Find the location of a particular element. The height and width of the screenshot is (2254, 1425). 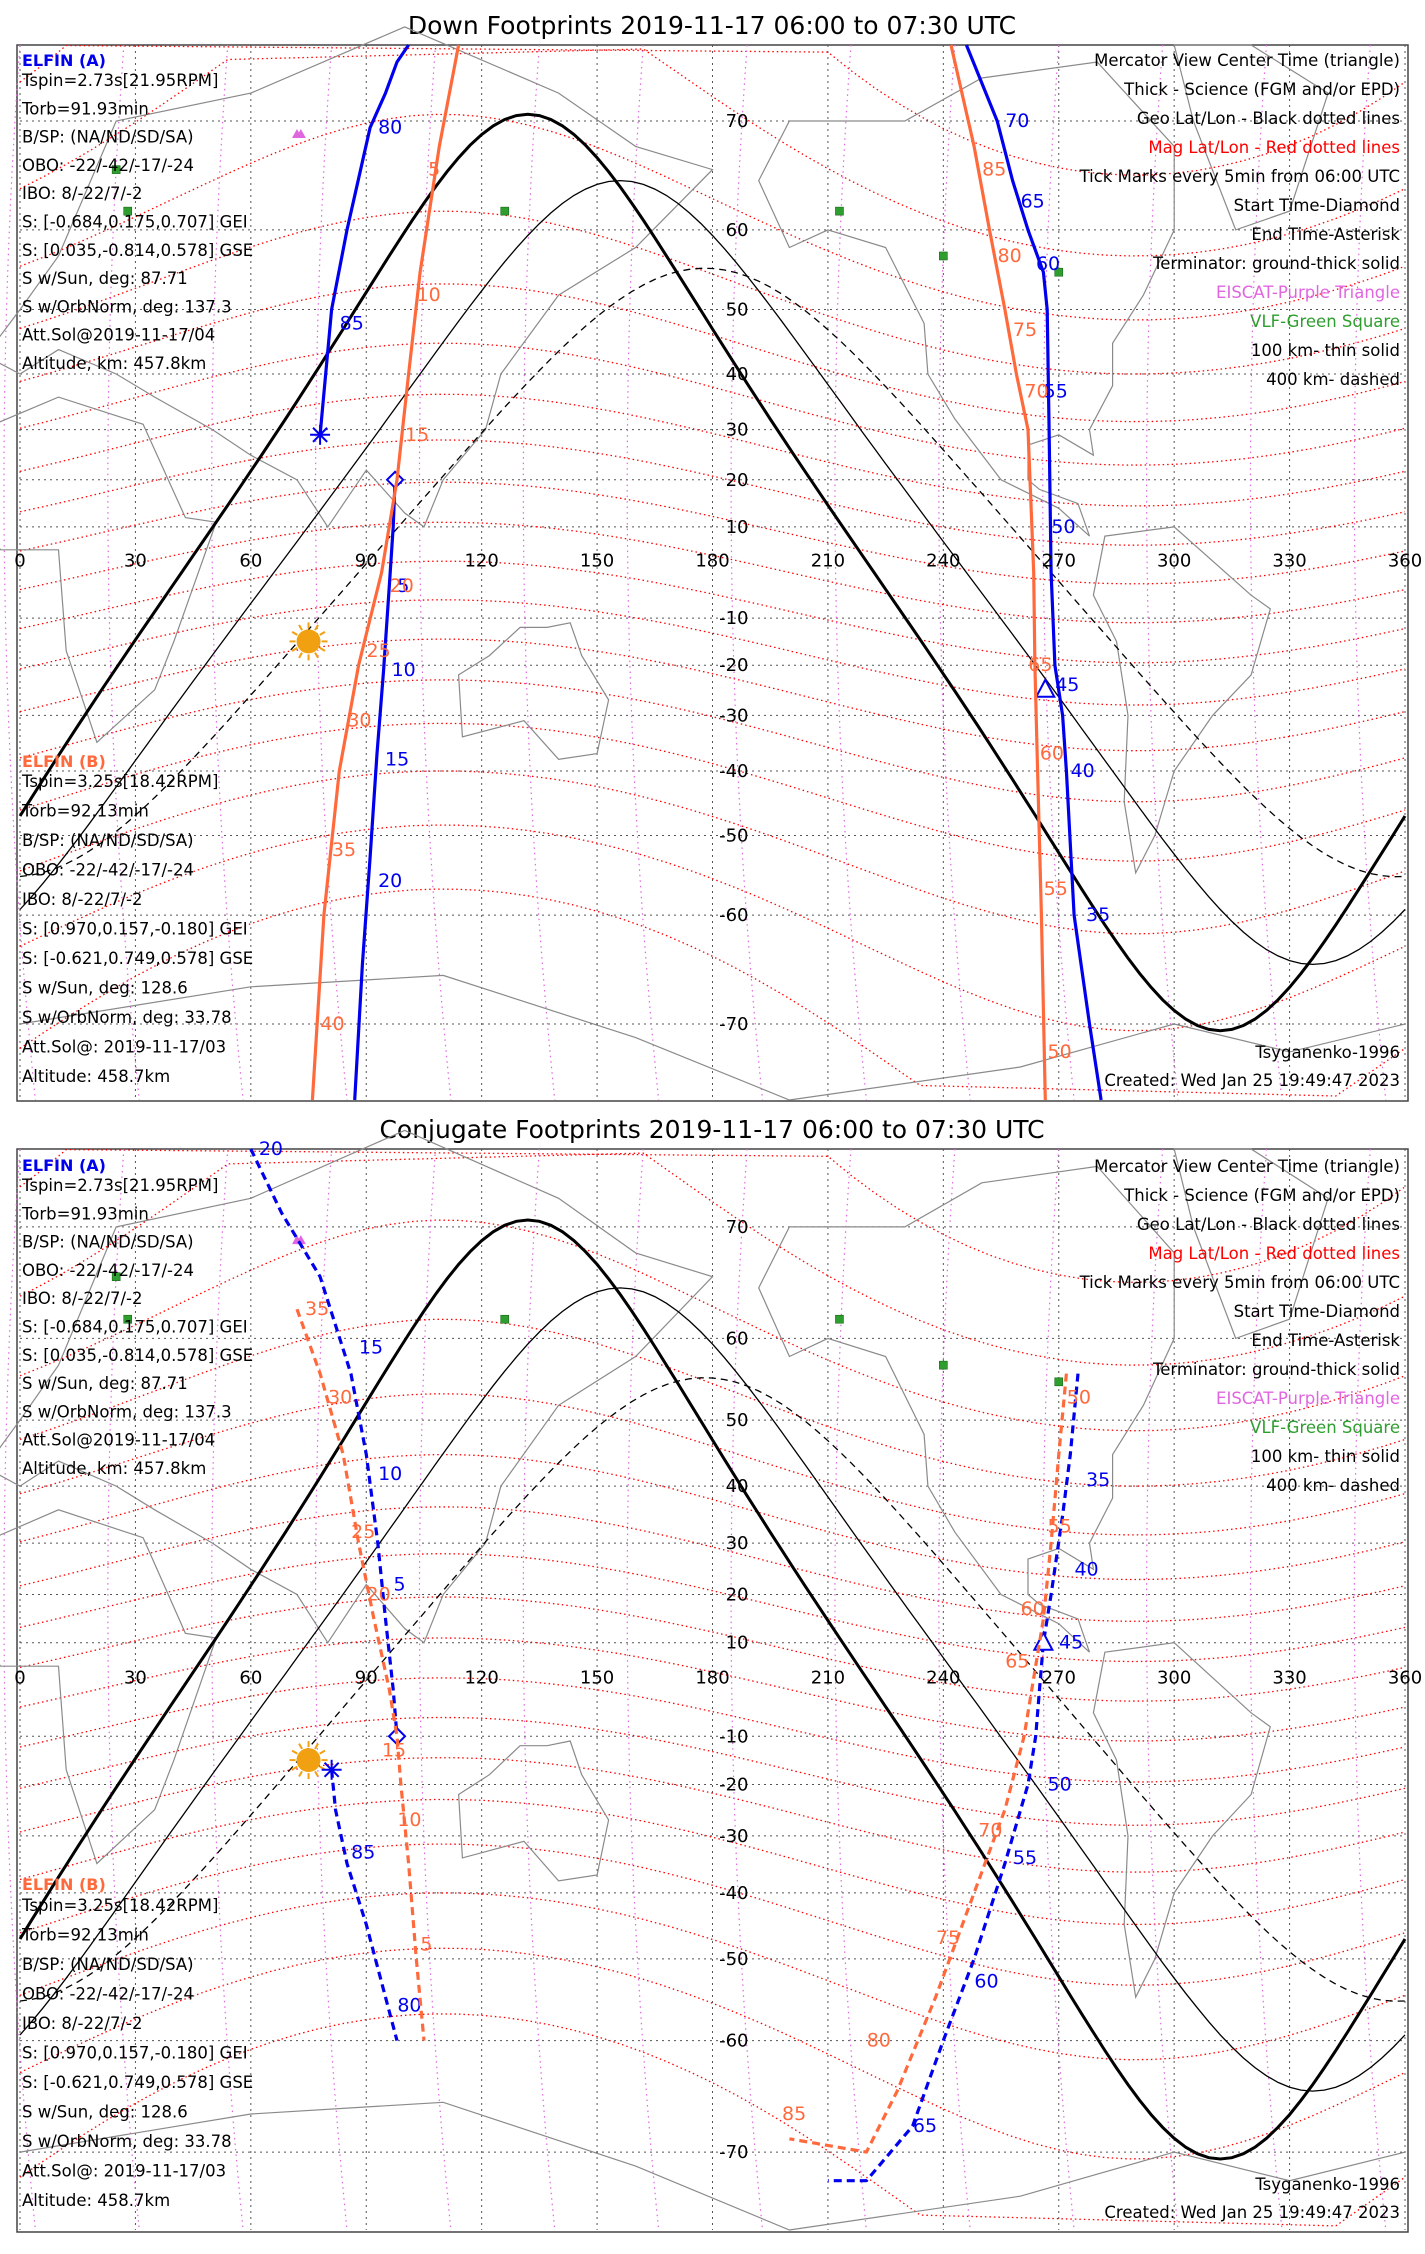

elfin-b-info-line: S w/OrbNorm, deg: 33.78 is located at coordinates (127, 2141).